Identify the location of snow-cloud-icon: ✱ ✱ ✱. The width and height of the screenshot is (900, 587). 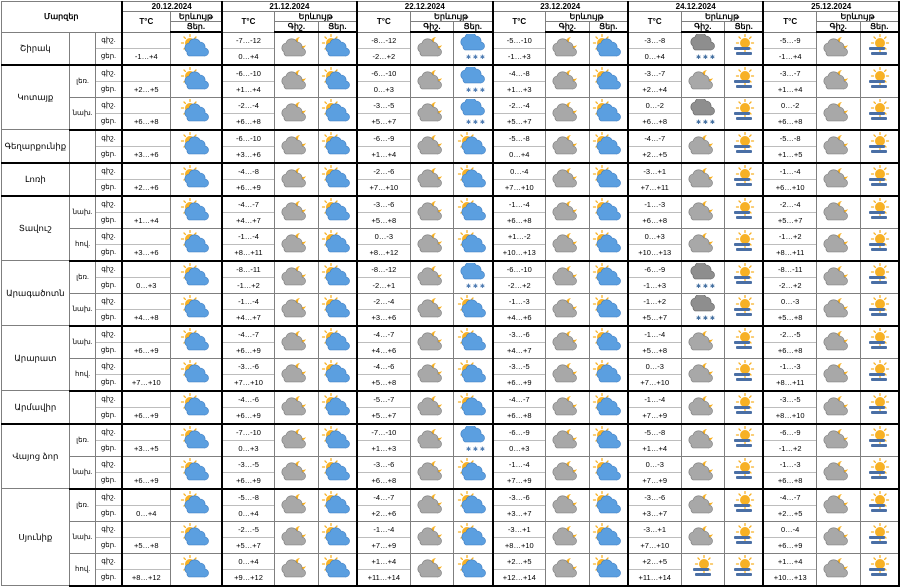
(703, 113).